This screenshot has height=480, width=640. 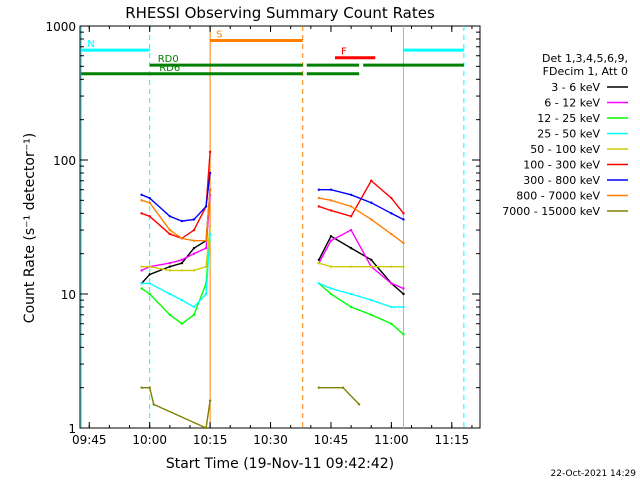 What do you see at coordinates (30, 228) in the screenshot?
I see `y-axis-label: Count Rate (s⁻¹ detector⁻¹)` at bounding box center [30, 228].